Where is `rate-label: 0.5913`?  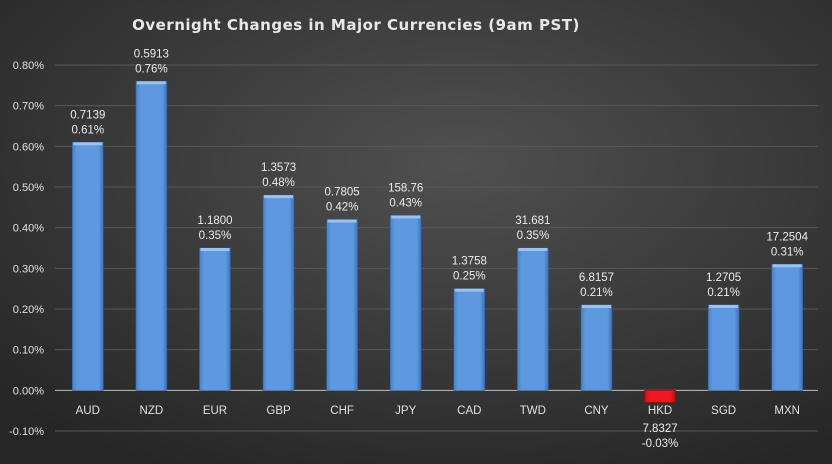 rate-label: 0.5913 is located at coordinates (151, 54).